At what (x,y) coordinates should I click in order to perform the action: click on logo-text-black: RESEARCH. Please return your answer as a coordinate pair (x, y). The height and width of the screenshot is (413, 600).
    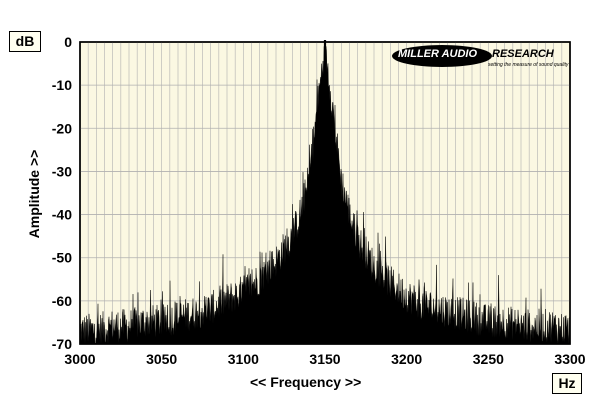
    Looking at the image, I should click on (523, 54).